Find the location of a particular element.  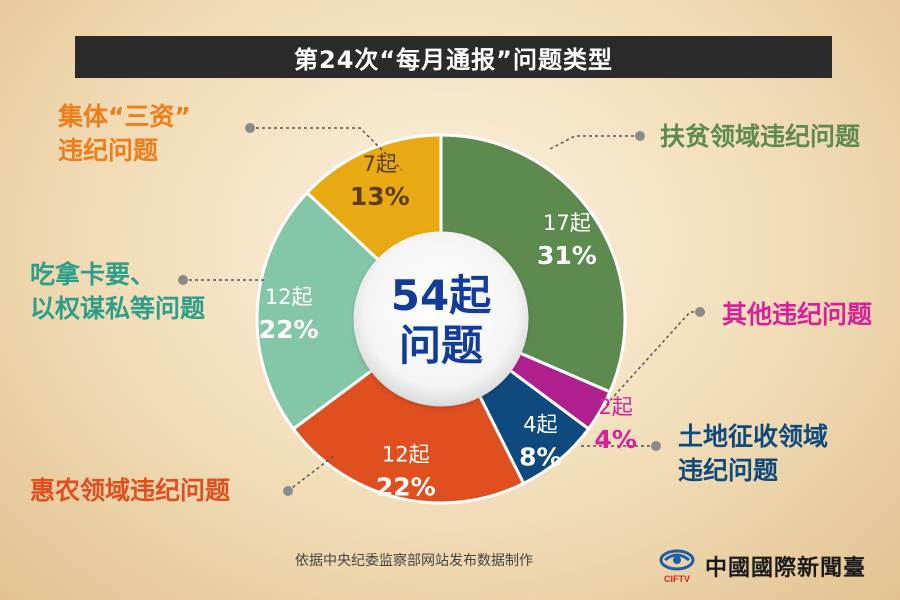

slice-percent-label: 8% is located at coordinates (540, 456).